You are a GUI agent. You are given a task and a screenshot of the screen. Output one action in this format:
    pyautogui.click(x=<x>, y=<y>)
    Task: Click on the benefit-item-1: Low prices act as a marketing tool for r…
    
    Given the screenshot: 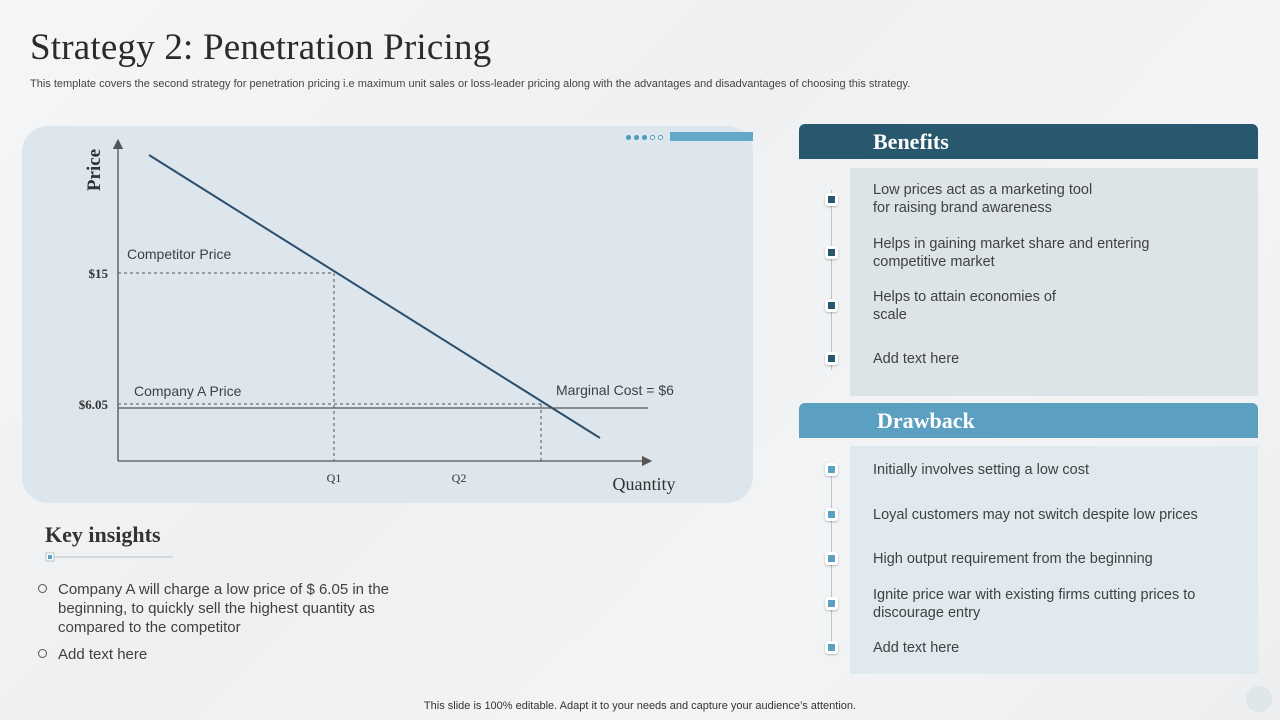 What is the action you would take?
    pyautogui.click(x=983, y=199)
    